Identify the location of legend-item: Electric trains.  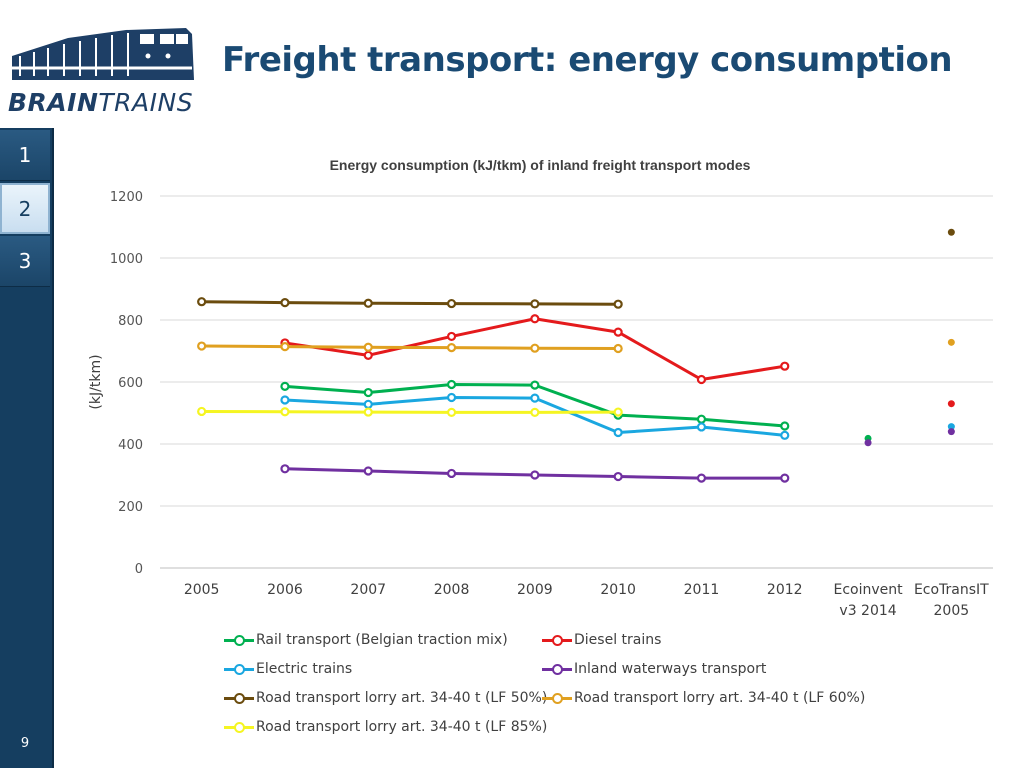
(288, 669).